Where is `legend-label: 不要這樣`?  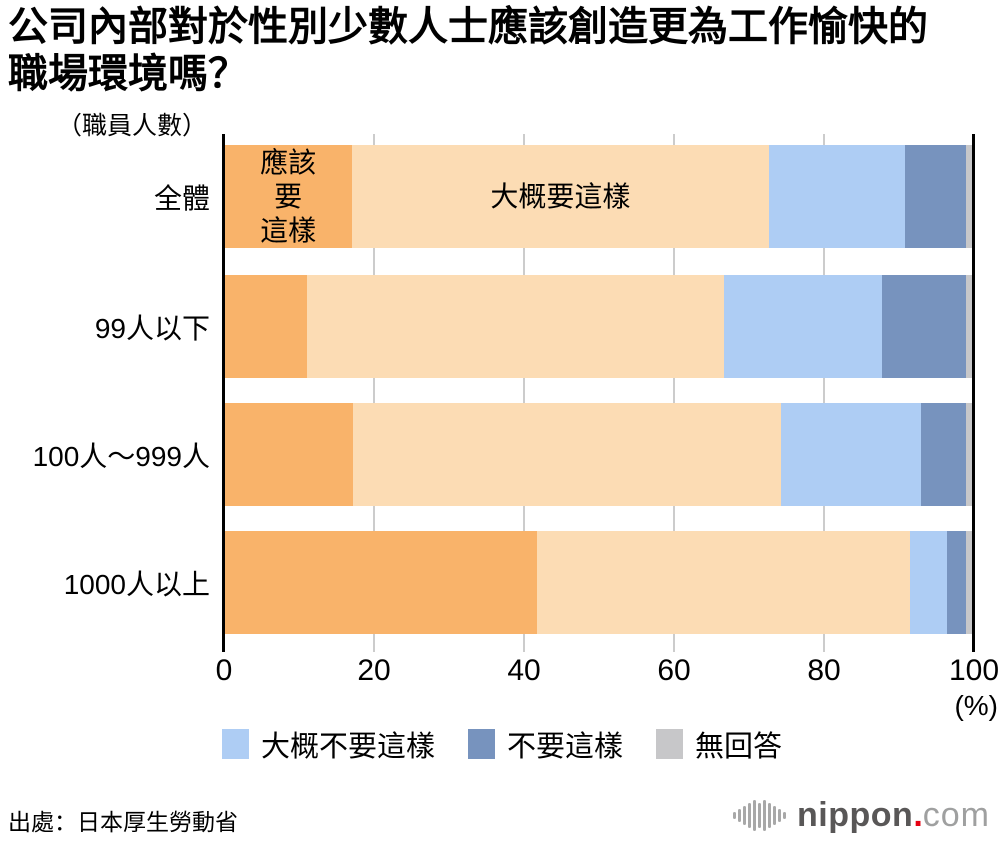
legend-label: 不要這樣 is located at coordinates (565, 747).